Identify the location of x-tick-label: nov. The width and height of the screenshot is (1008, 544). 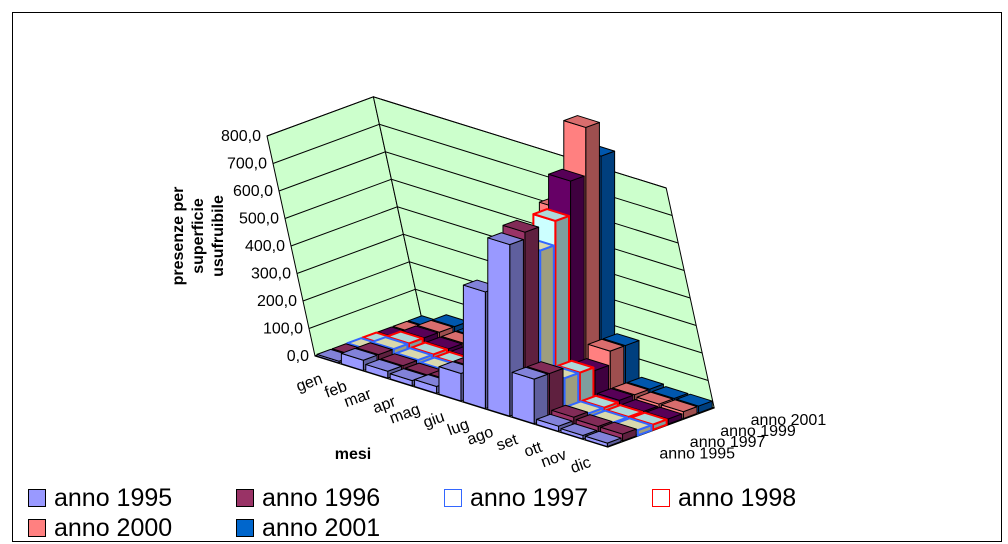
(554, 458).